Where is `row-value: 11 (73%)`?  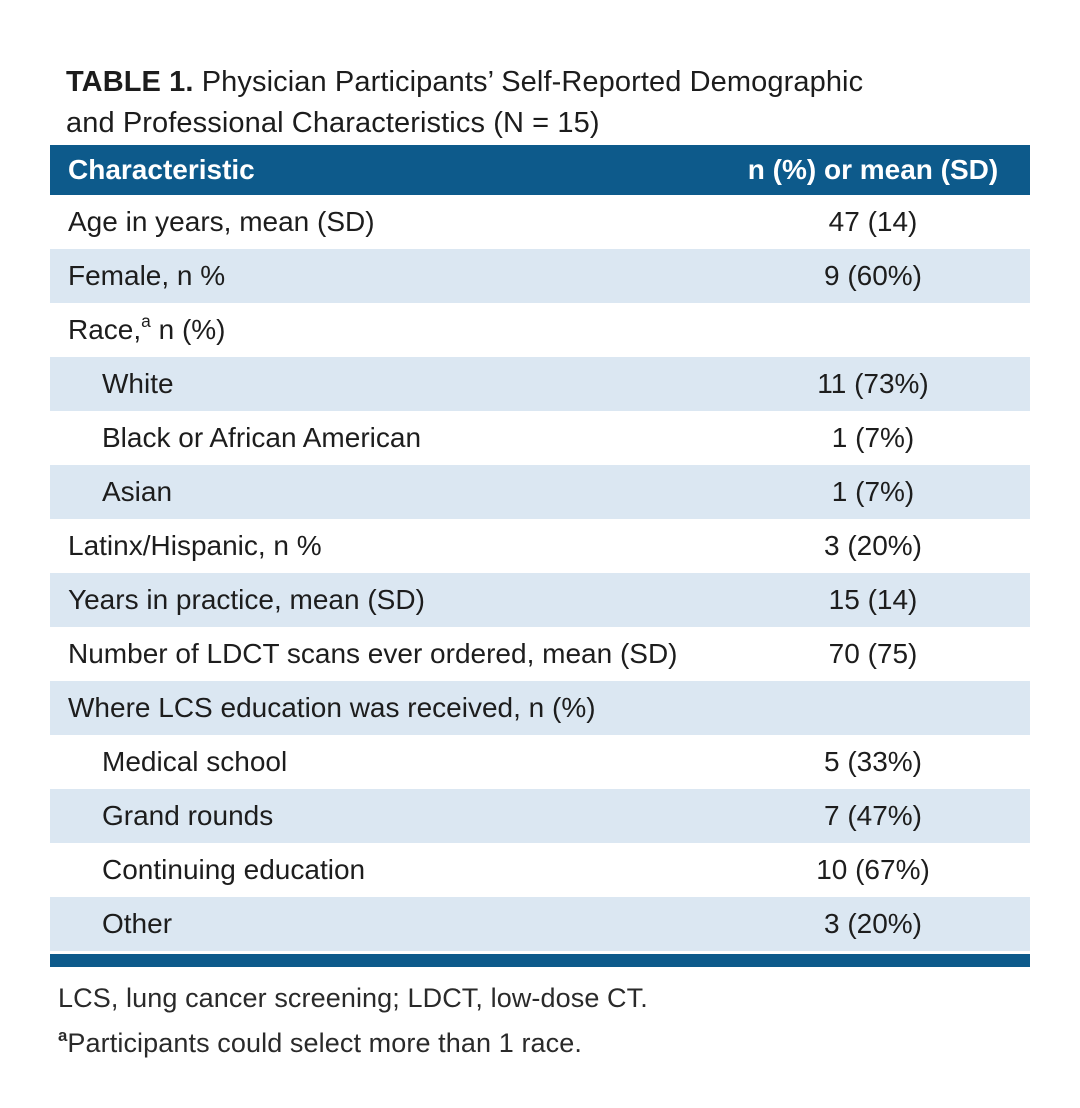 row-value: 11 (73%) is located at coordinates (873, 383).